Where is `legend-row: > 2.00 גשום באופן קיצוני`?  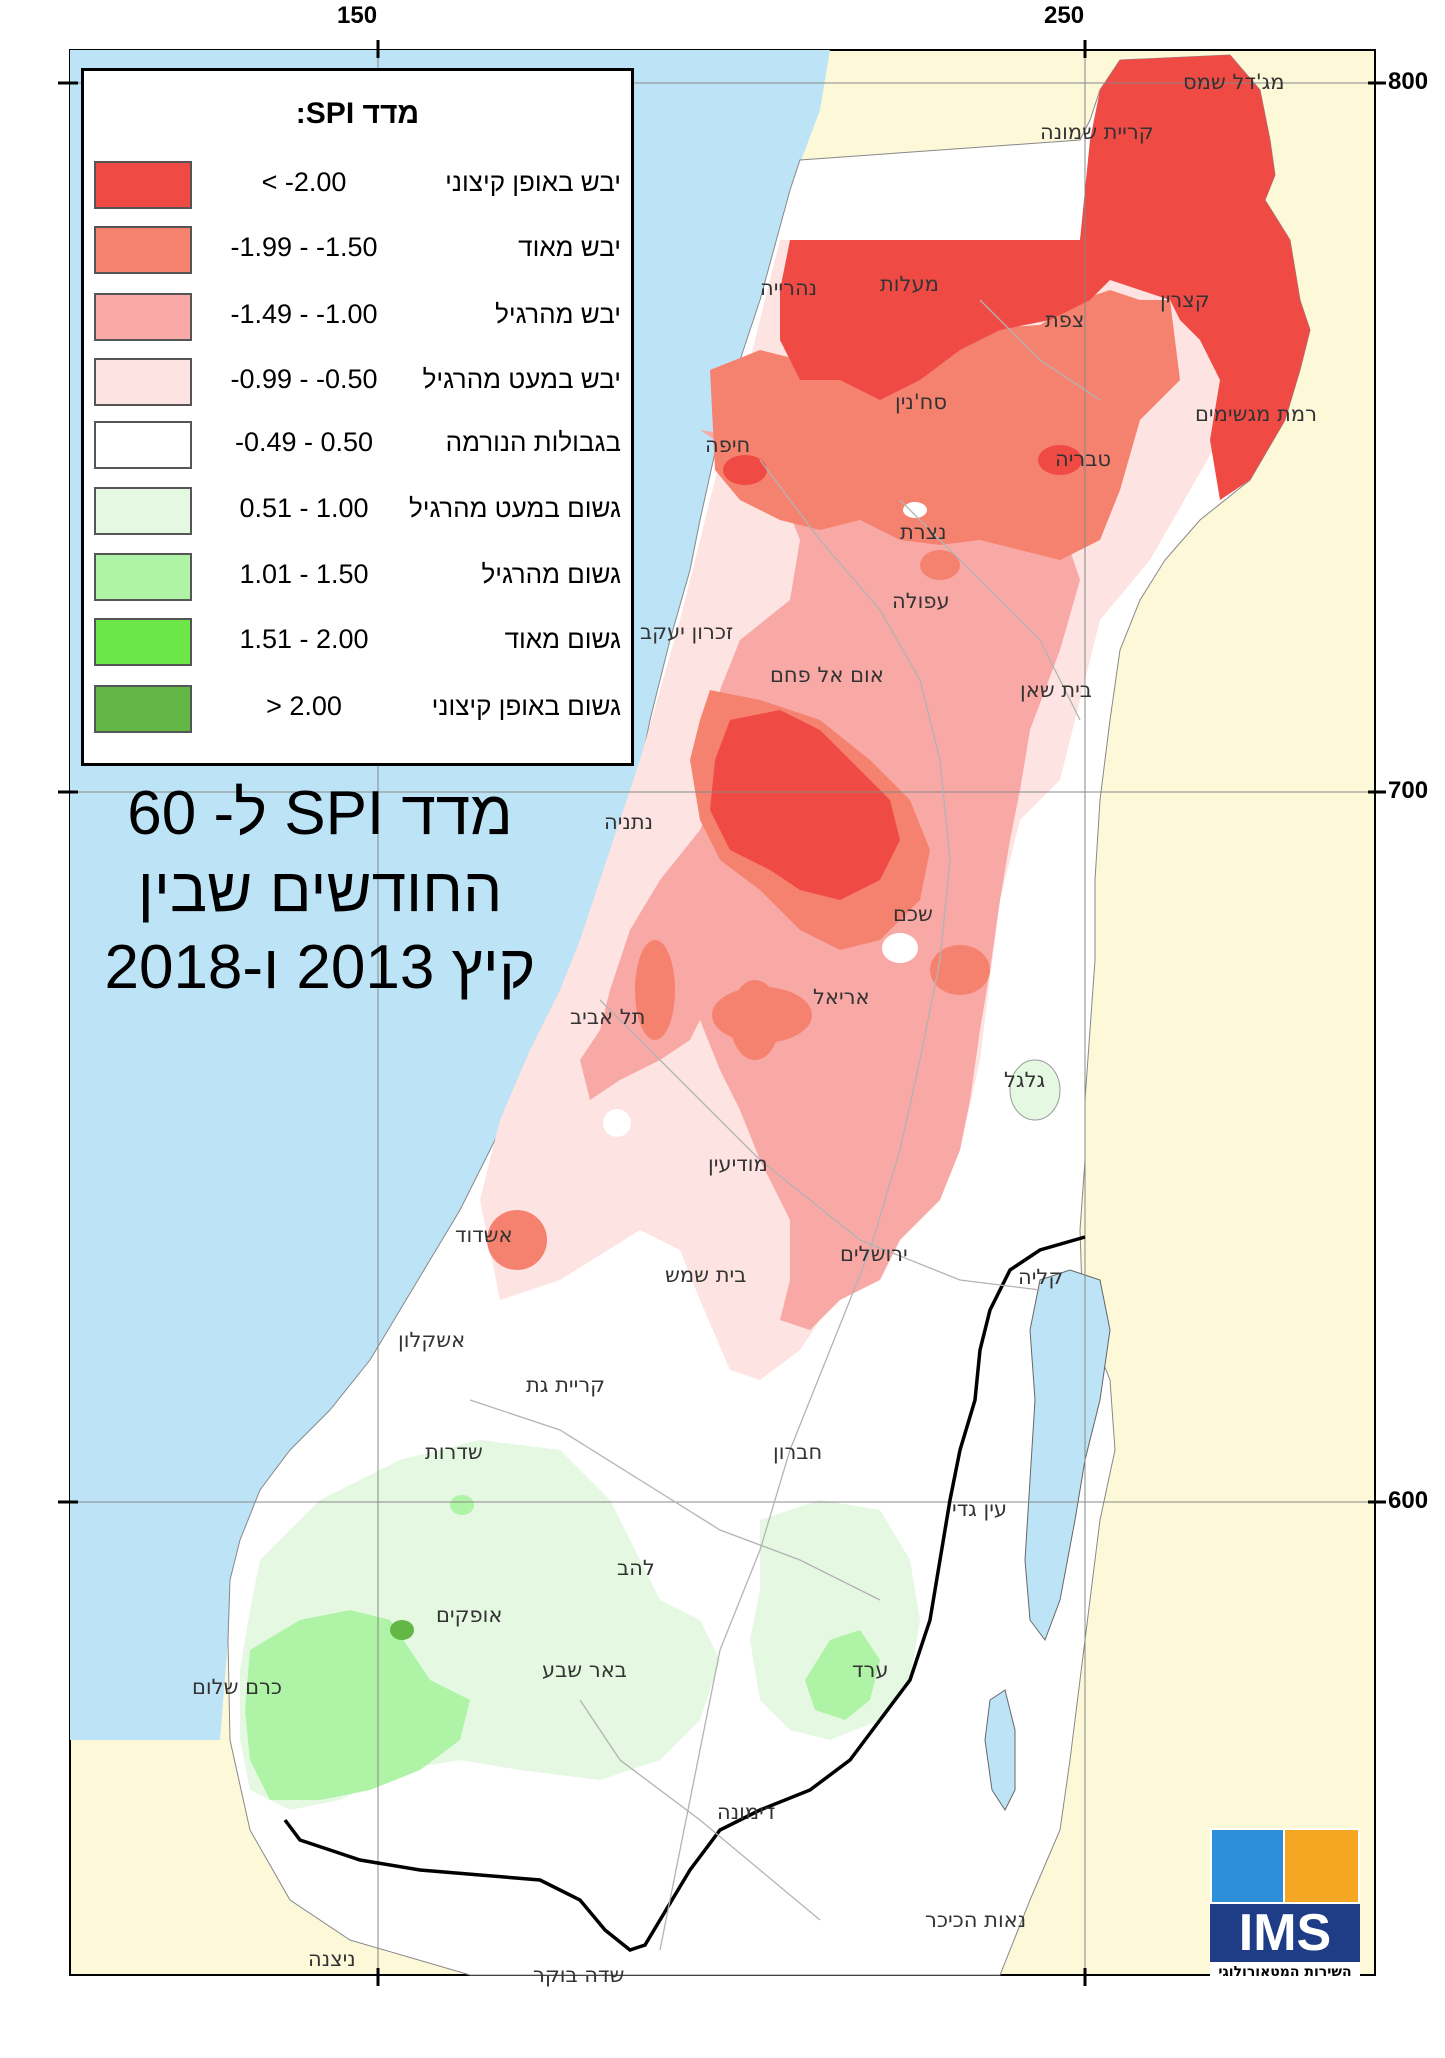
legend-row: > 2.00 גשום באופן קיצוני is located at coordinates (357, 711).